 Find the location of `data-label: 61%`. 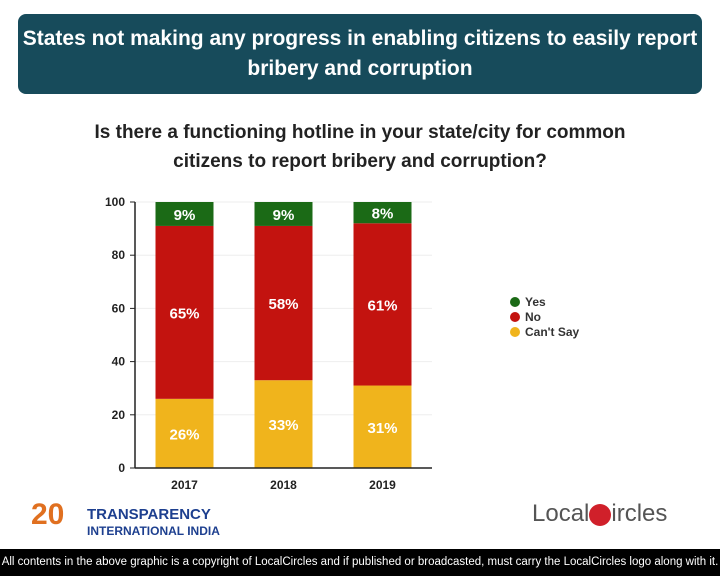

data-label: 61% is located at coordinates (382, 305).